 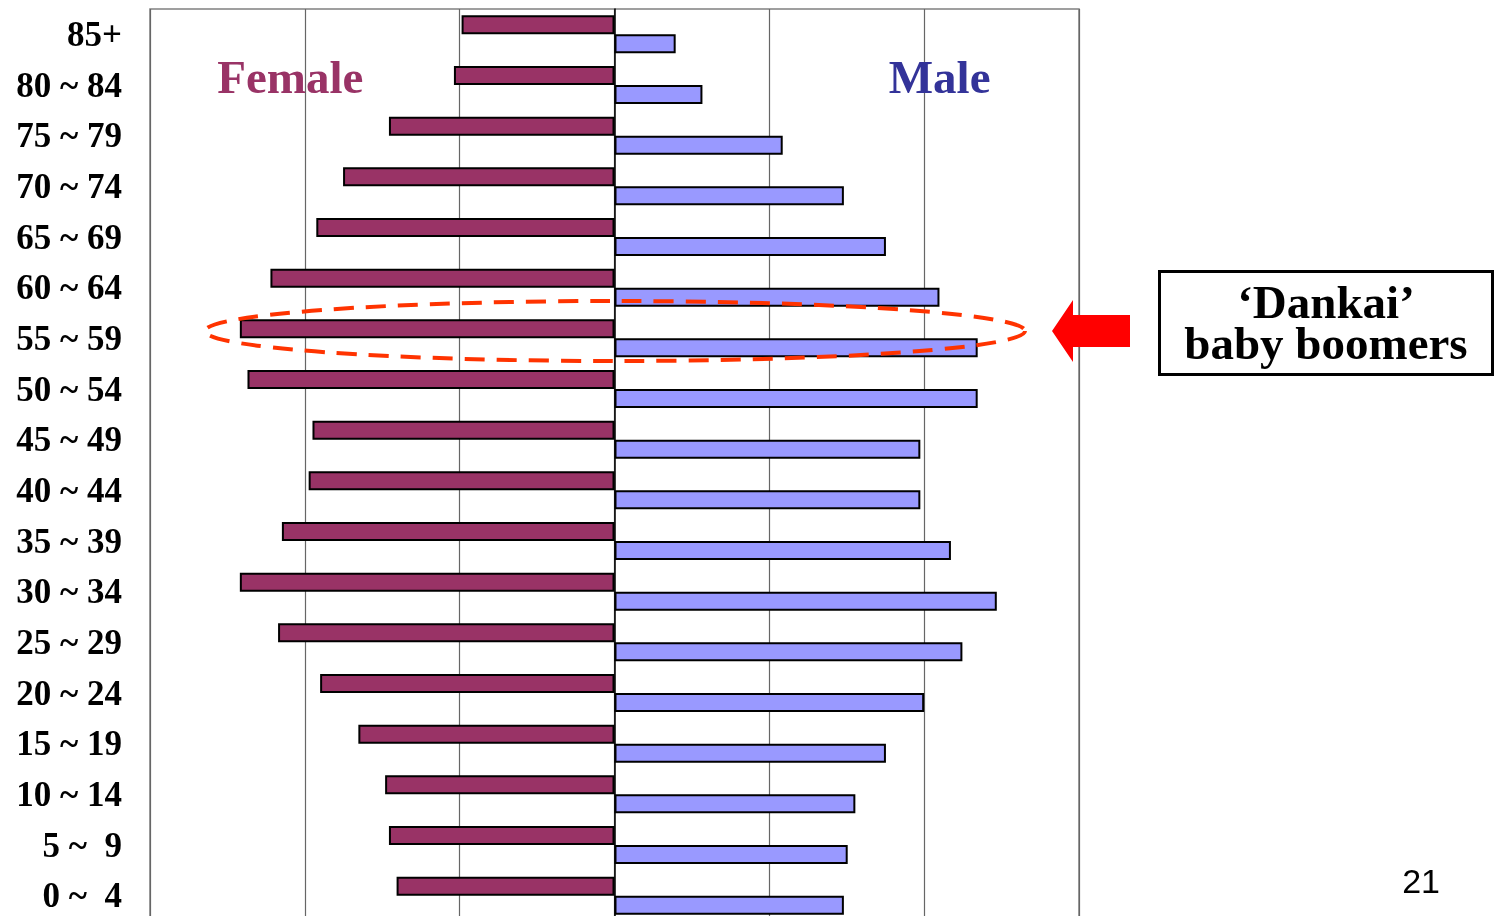 I want to click on y-tick-label: 65 ~ 69, so click(x=69, y=237).